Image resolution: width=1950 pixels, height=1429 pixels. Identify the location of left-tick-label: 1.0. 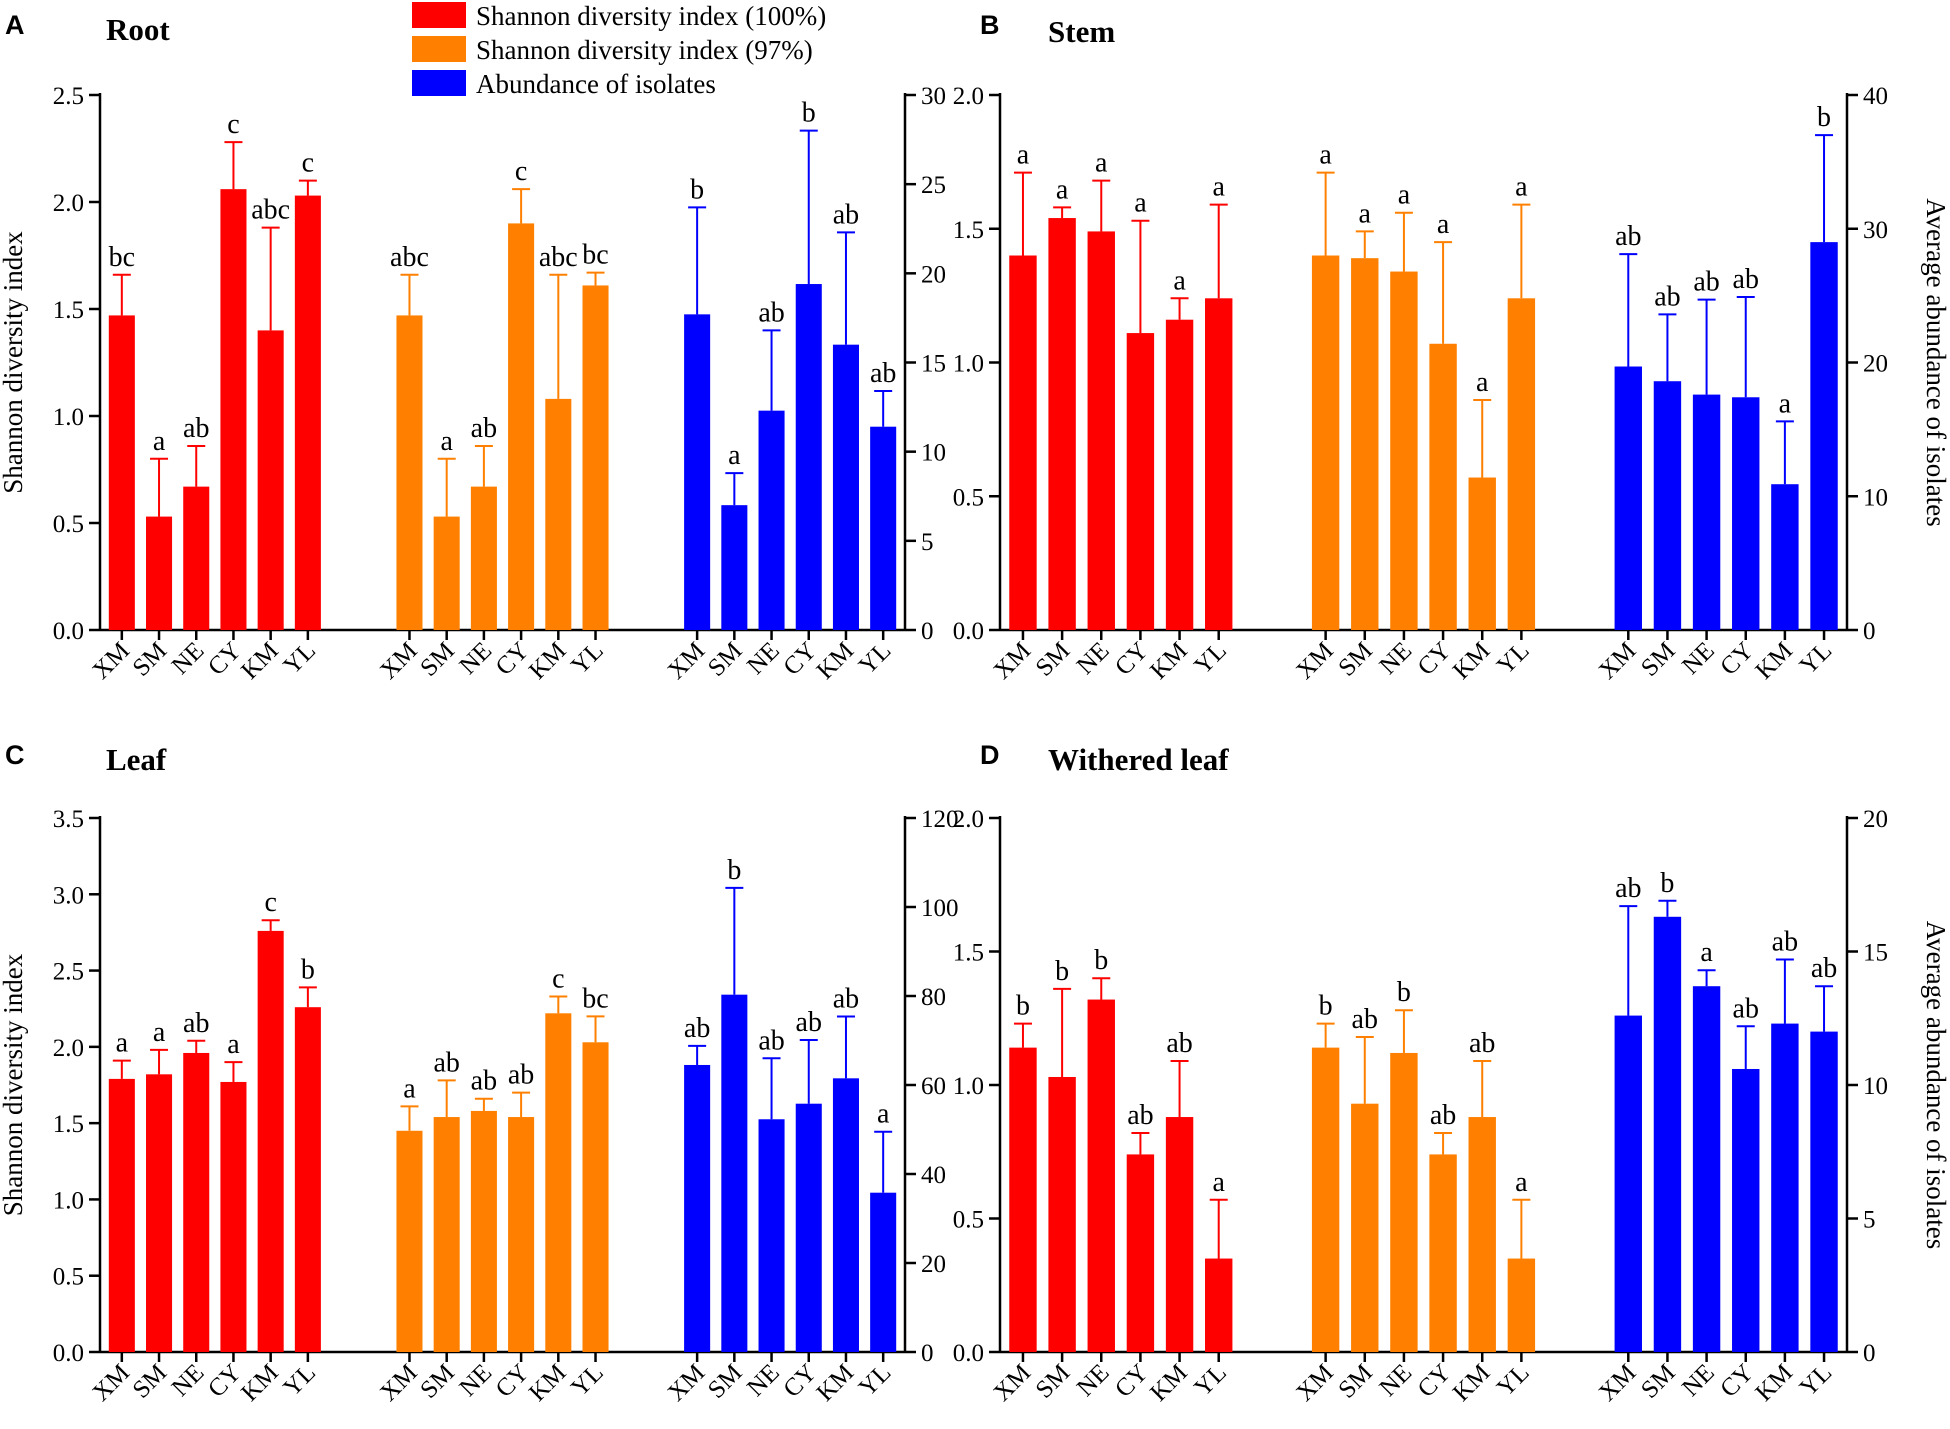
(968, 364).